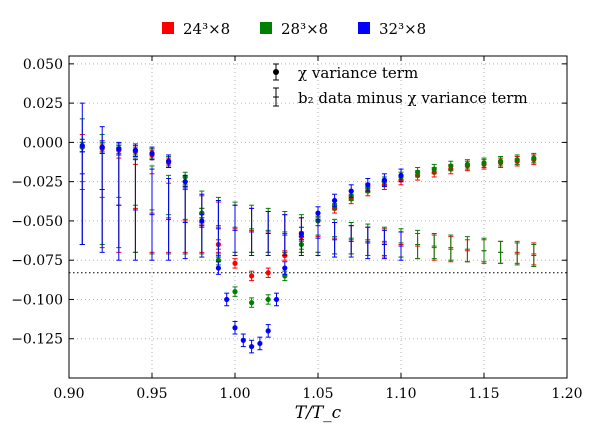  I want to click on y-tick-label: −0.125, so click(37, 340).